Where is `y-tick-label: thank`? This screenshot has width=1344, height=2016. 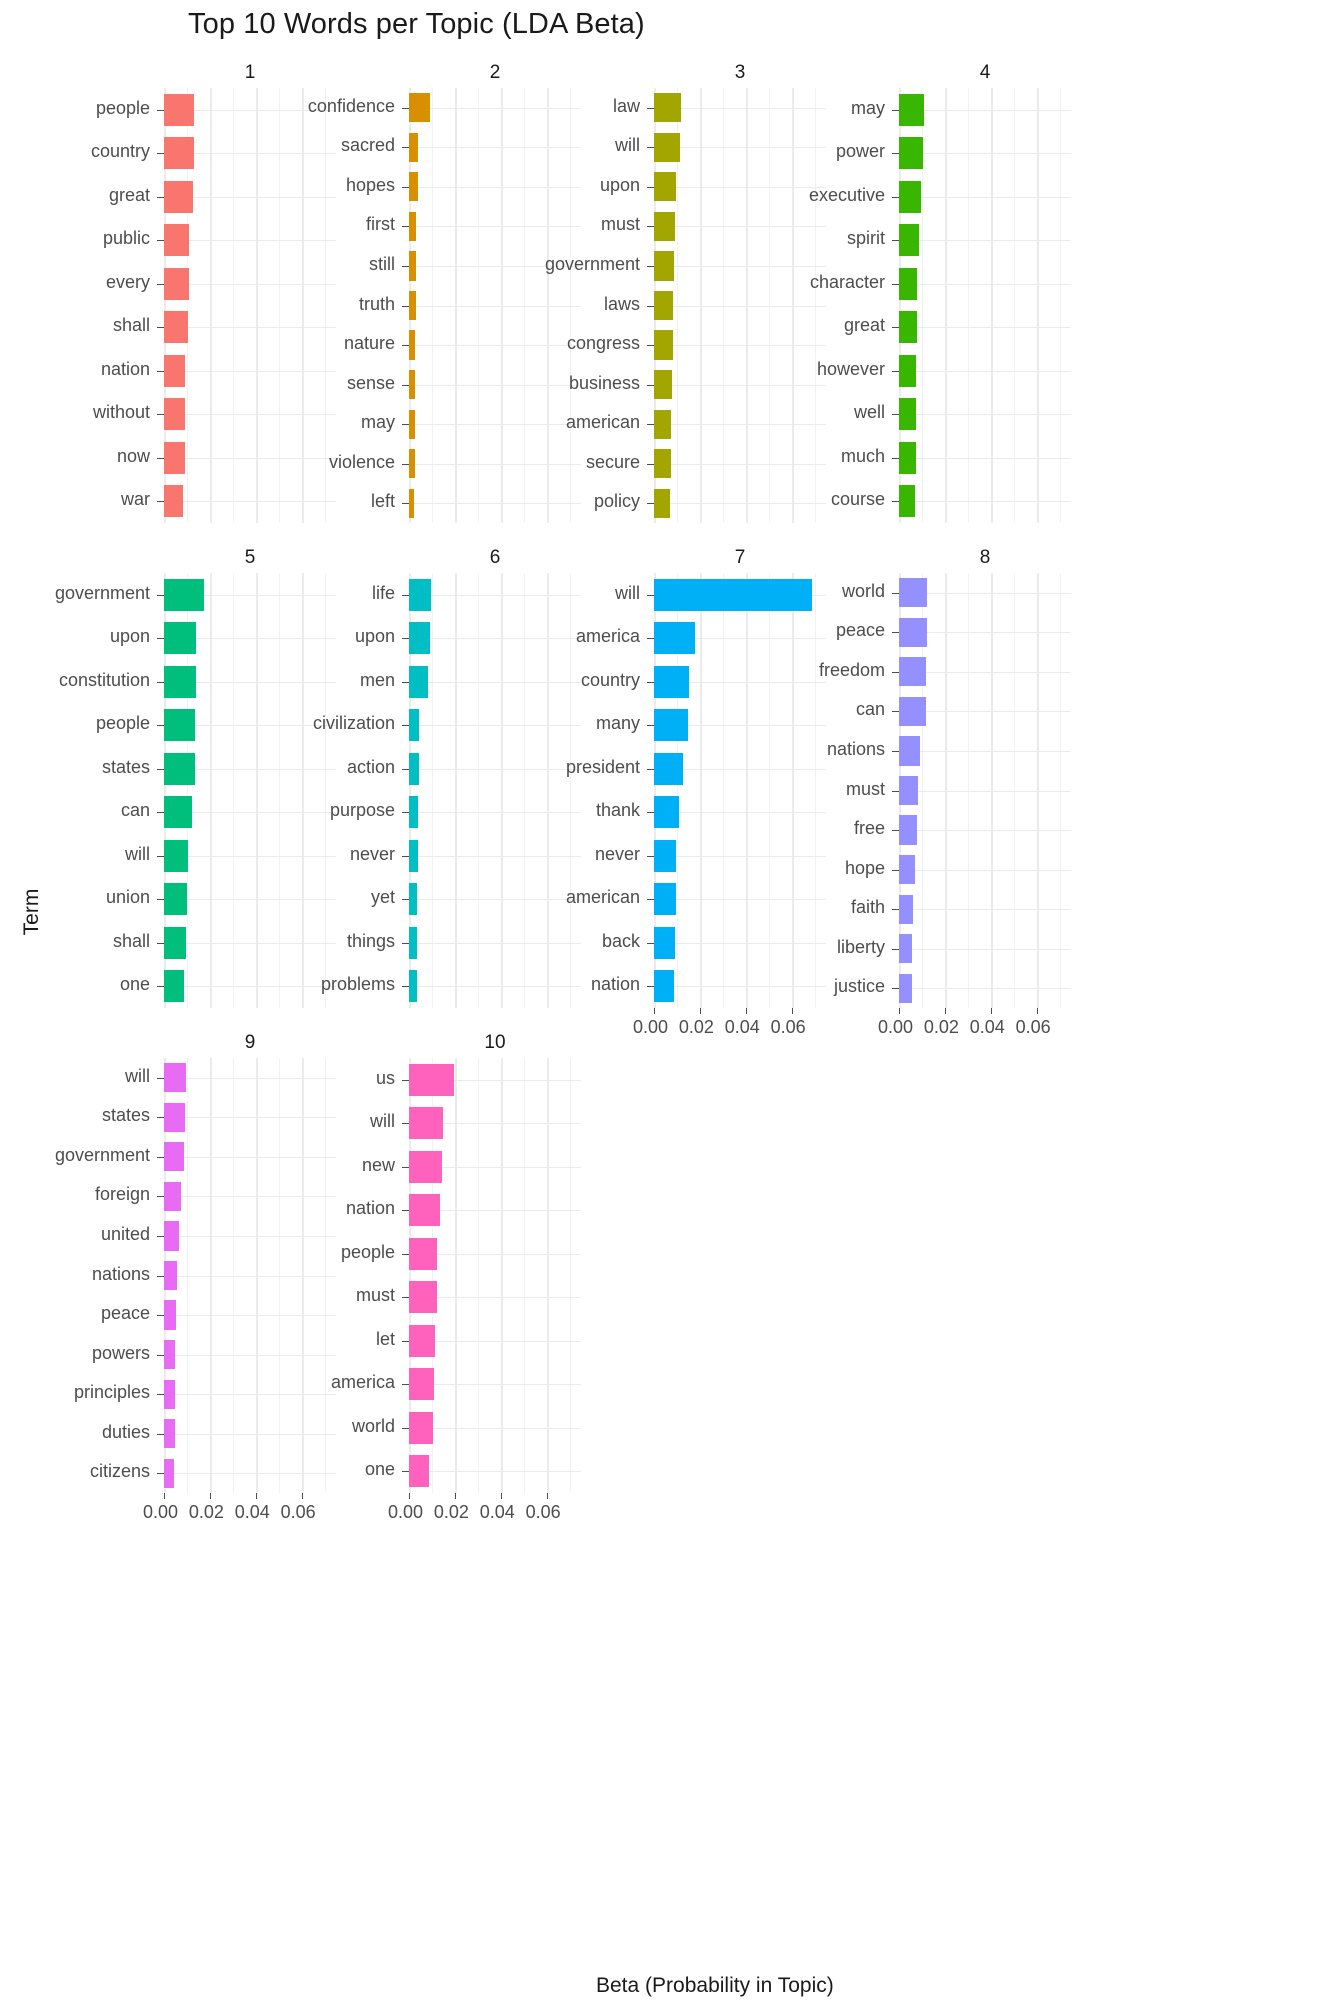 y-tick-label: thank is located at coordinates (617, 810).